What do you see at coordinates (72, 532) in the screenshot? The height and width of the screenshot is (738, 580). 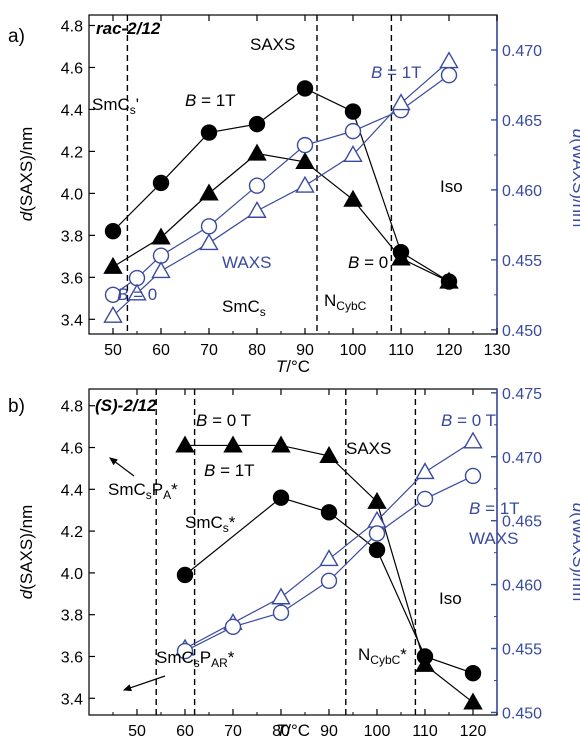 I see `panel-b-y-tick-label: 4.2` at bounding box center [72, 532].